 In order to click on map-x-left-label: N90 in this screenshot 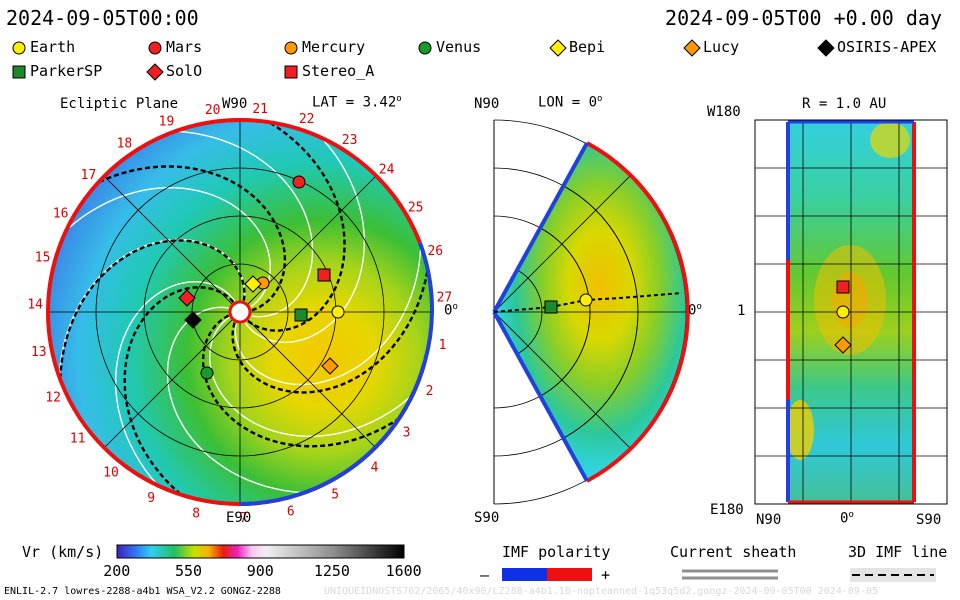, I will do `click(769, 520)`.